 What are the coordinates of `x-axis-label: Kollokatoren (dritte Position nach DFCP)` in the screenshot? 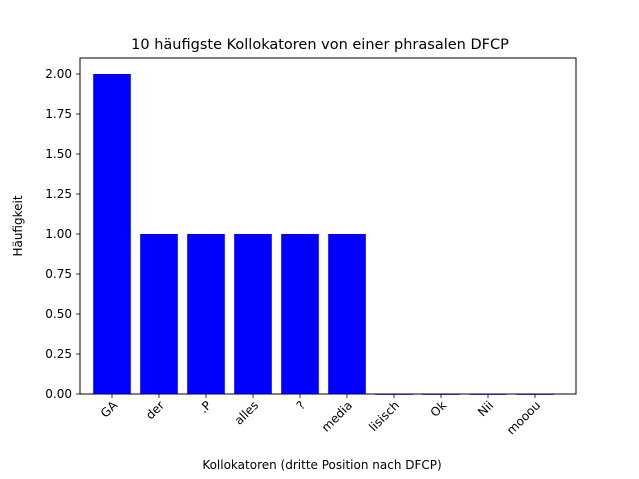 It's located at (321, 465).